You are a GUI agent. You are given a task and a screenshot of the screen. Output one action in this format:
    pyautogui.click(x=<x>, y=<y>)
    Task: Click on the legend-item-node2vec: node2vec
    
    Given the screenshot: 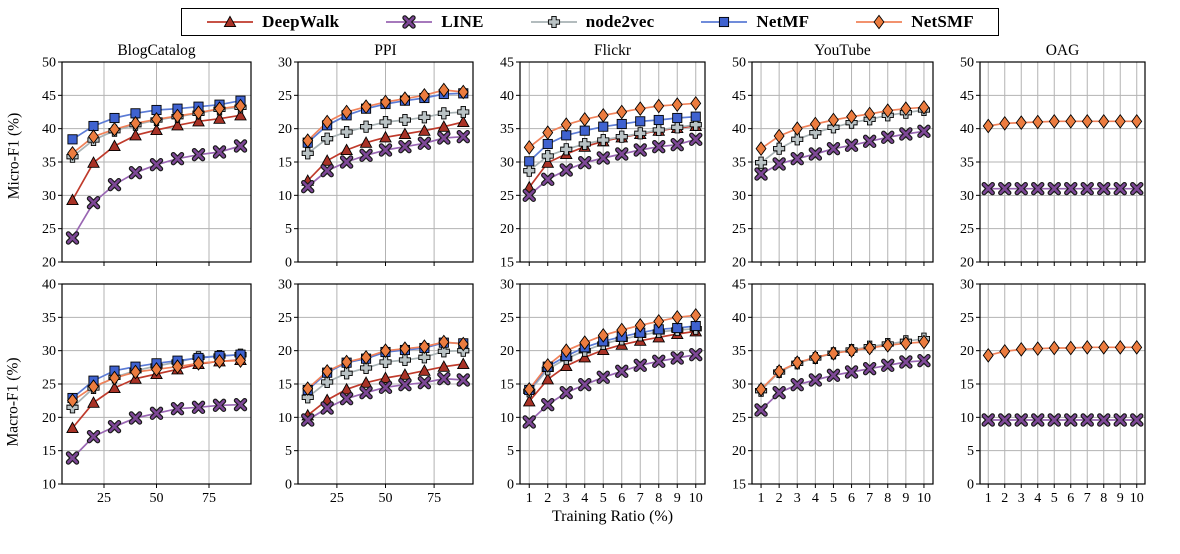 What is the action you would take?
    pyautogui.click(x=592, y=22)
    